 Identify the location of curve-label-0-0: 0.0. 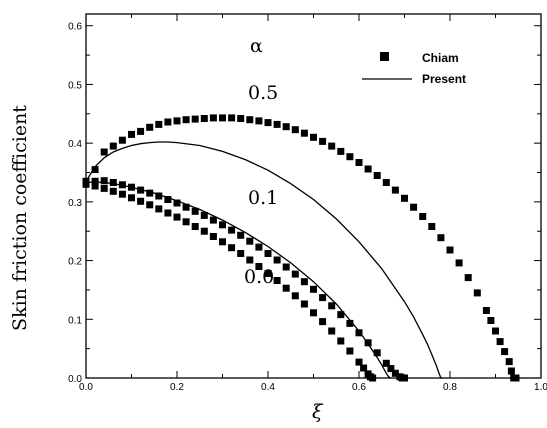
(259, 277).